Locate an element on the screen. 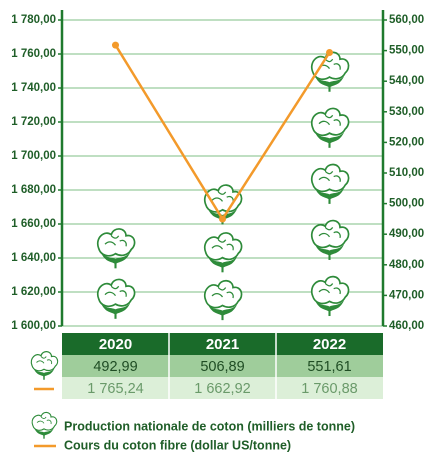  table-year: 2021 is located at coordinates (222, 344).